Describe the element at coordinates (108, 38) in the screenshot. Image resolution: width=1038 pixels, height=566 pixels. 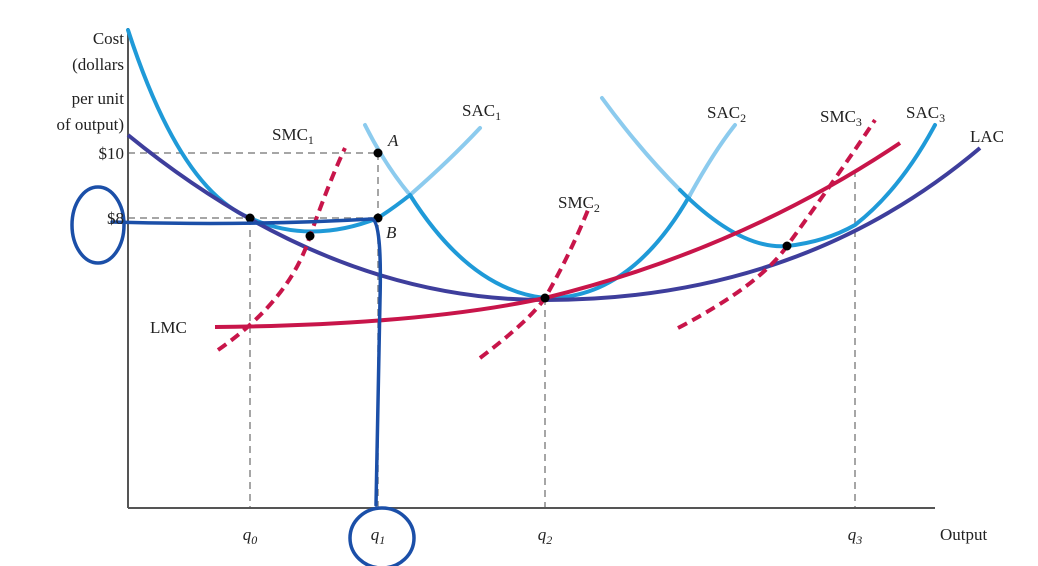
I see `y-label-line: Cost` at that location.